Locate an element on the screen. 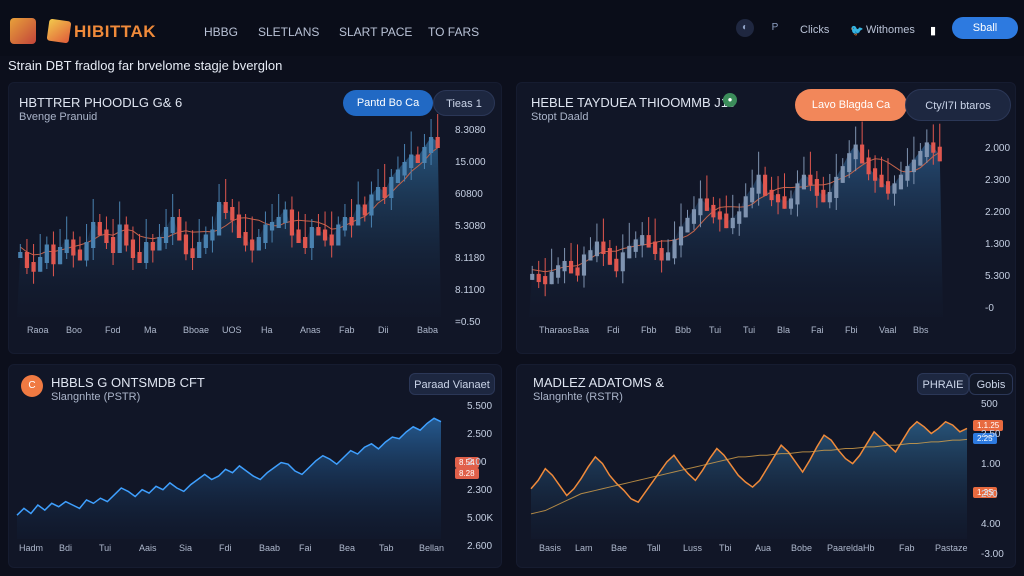  x-axis-tick-label: Paarelda is located at coordinates (845, 548).